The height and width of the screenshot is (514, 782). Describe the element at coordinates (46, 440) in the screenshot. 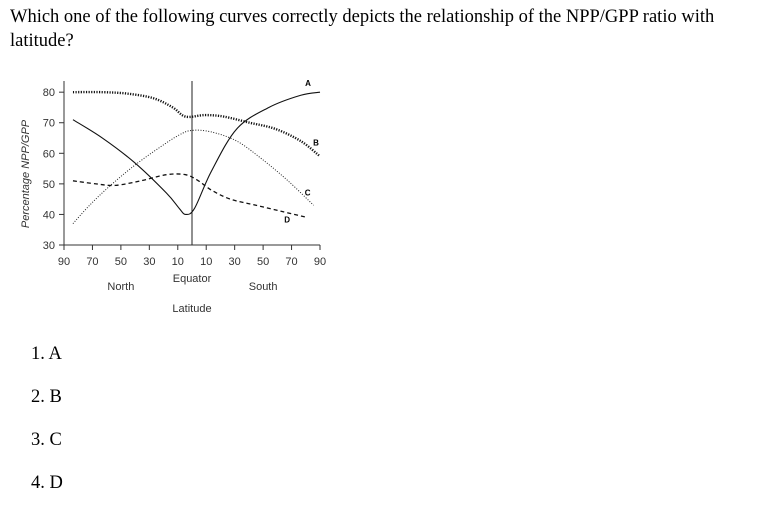

I see `option-c: 3. C` at that location.